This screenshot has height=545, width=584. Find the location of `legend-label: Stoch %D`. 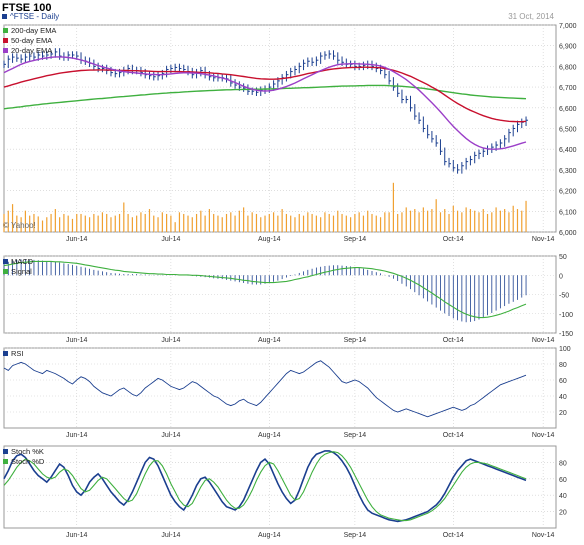

legend-label: Stoch %D is located at coordinates (28, 461).